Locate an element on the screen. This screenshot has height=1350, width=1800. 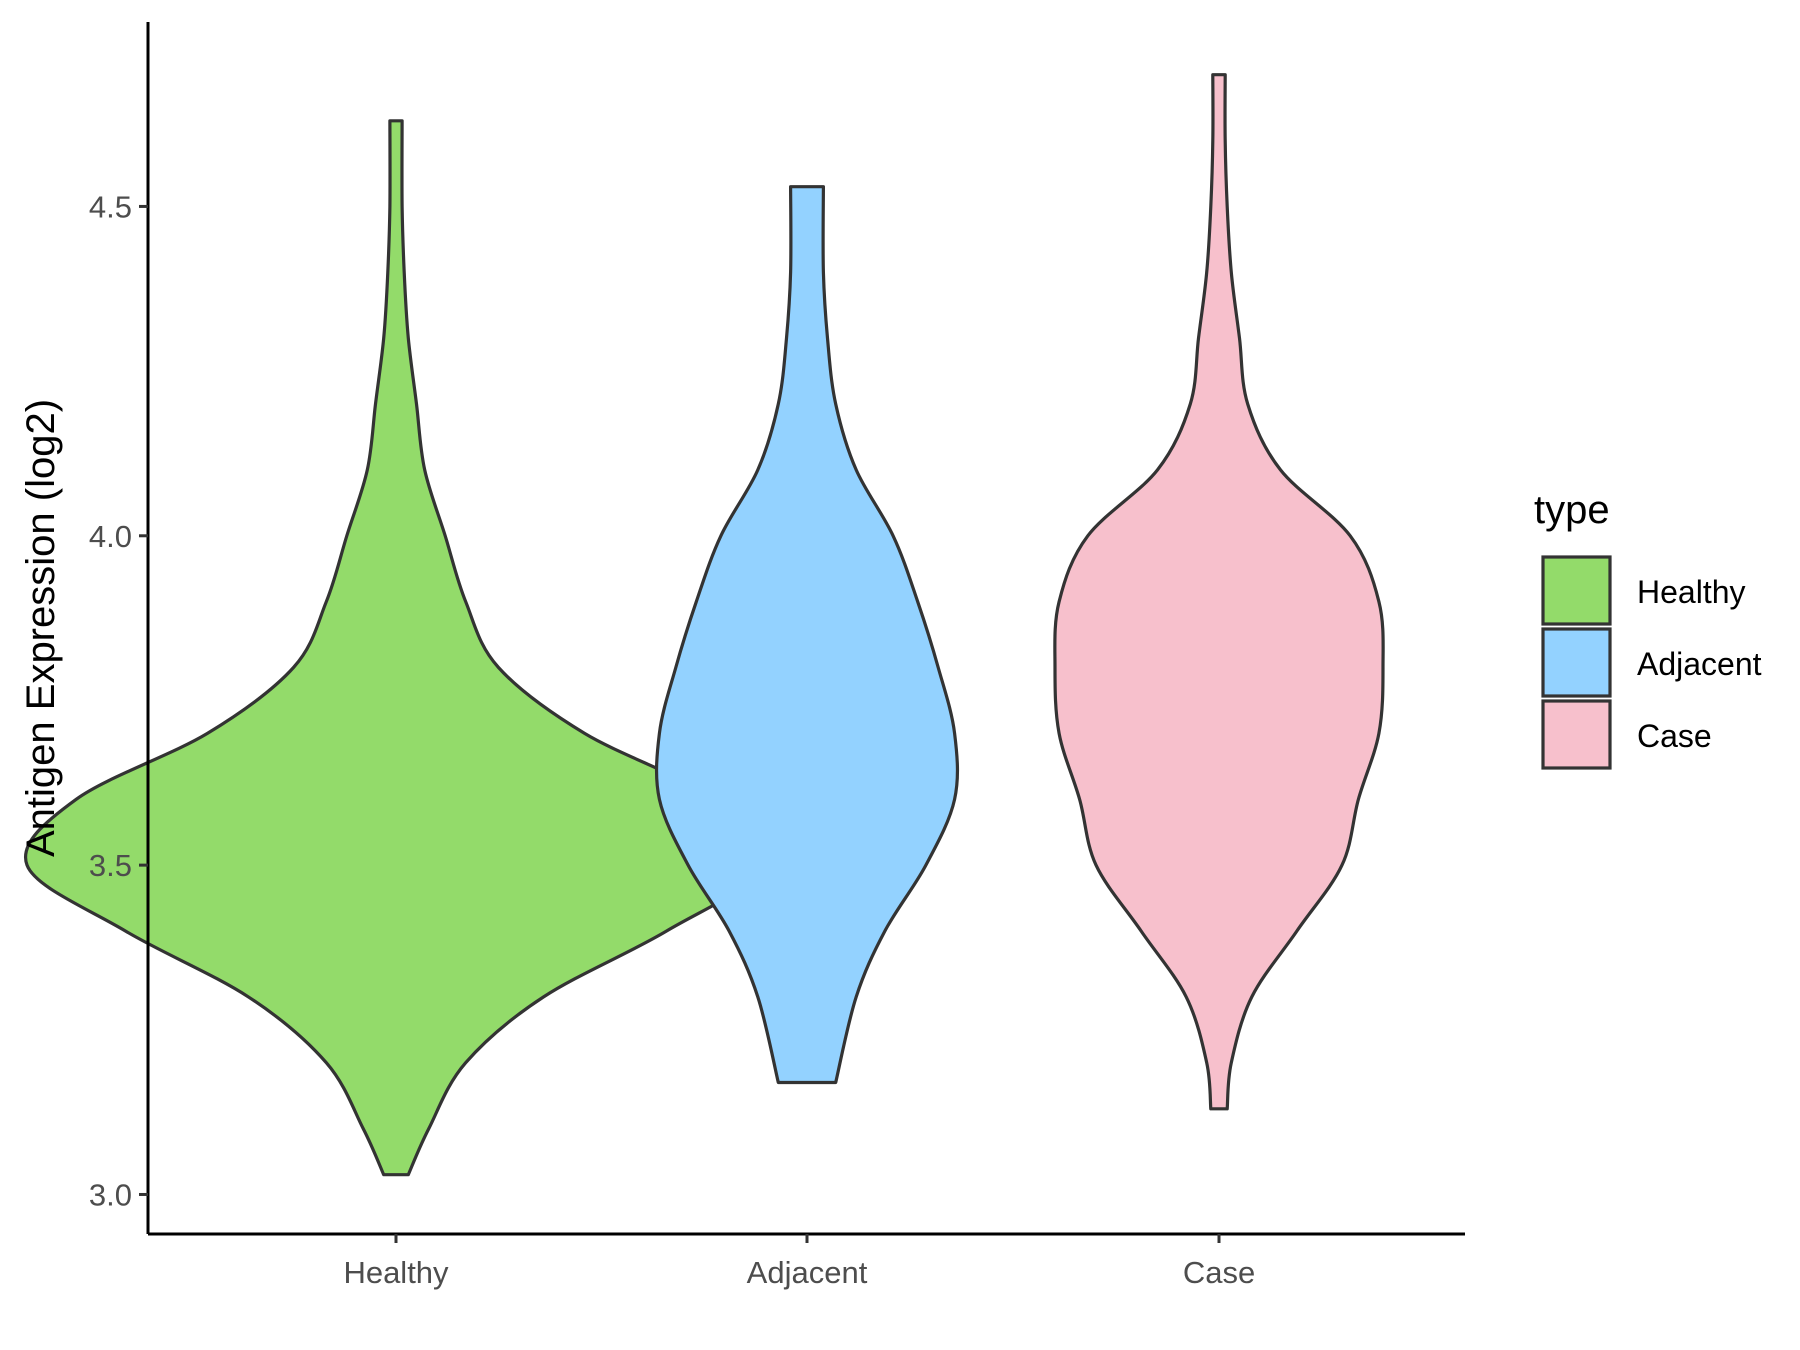
x-axis-ticks: Healthy Adjacent Case is located at coordinates (799, 1262).